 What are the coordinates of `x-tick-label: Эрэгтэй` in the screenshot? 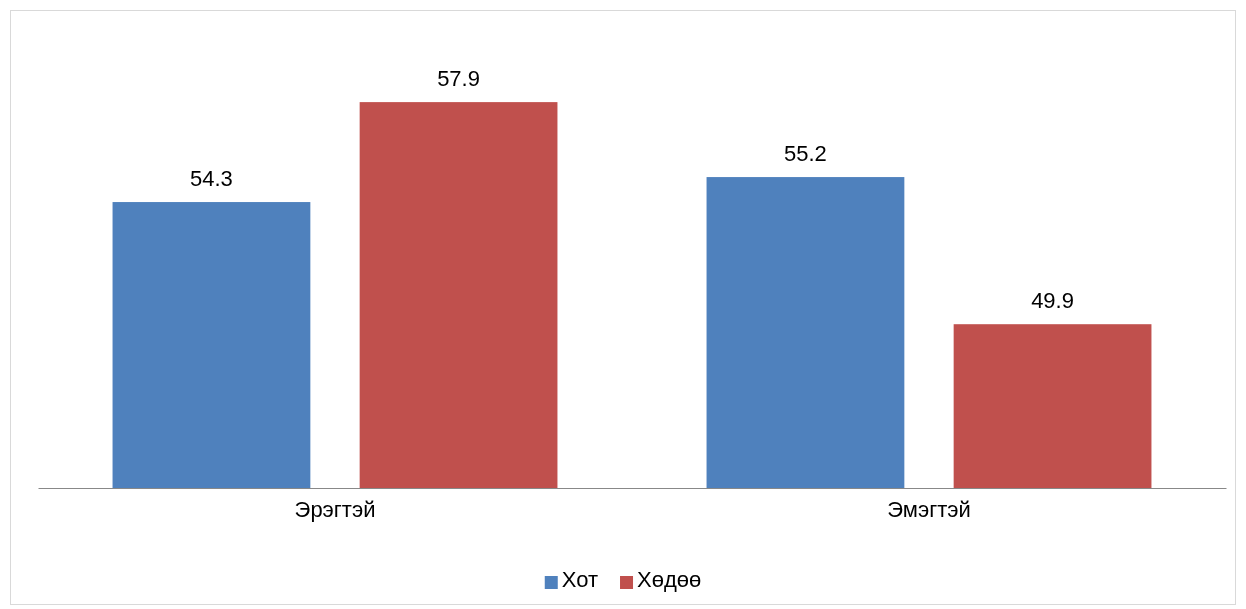 It's located at (335, 510).